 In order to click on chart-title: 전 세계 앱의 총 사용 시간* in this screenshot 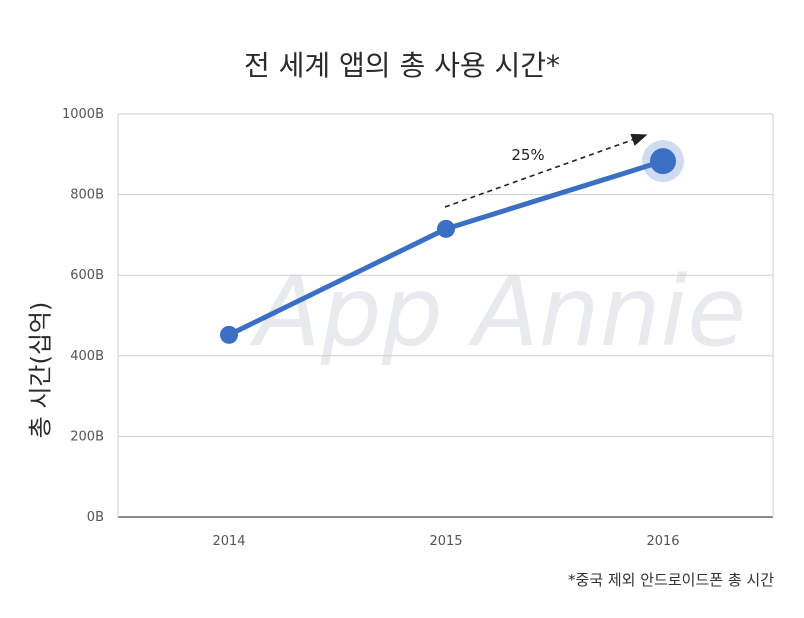, I will do `click(402, 65)`.